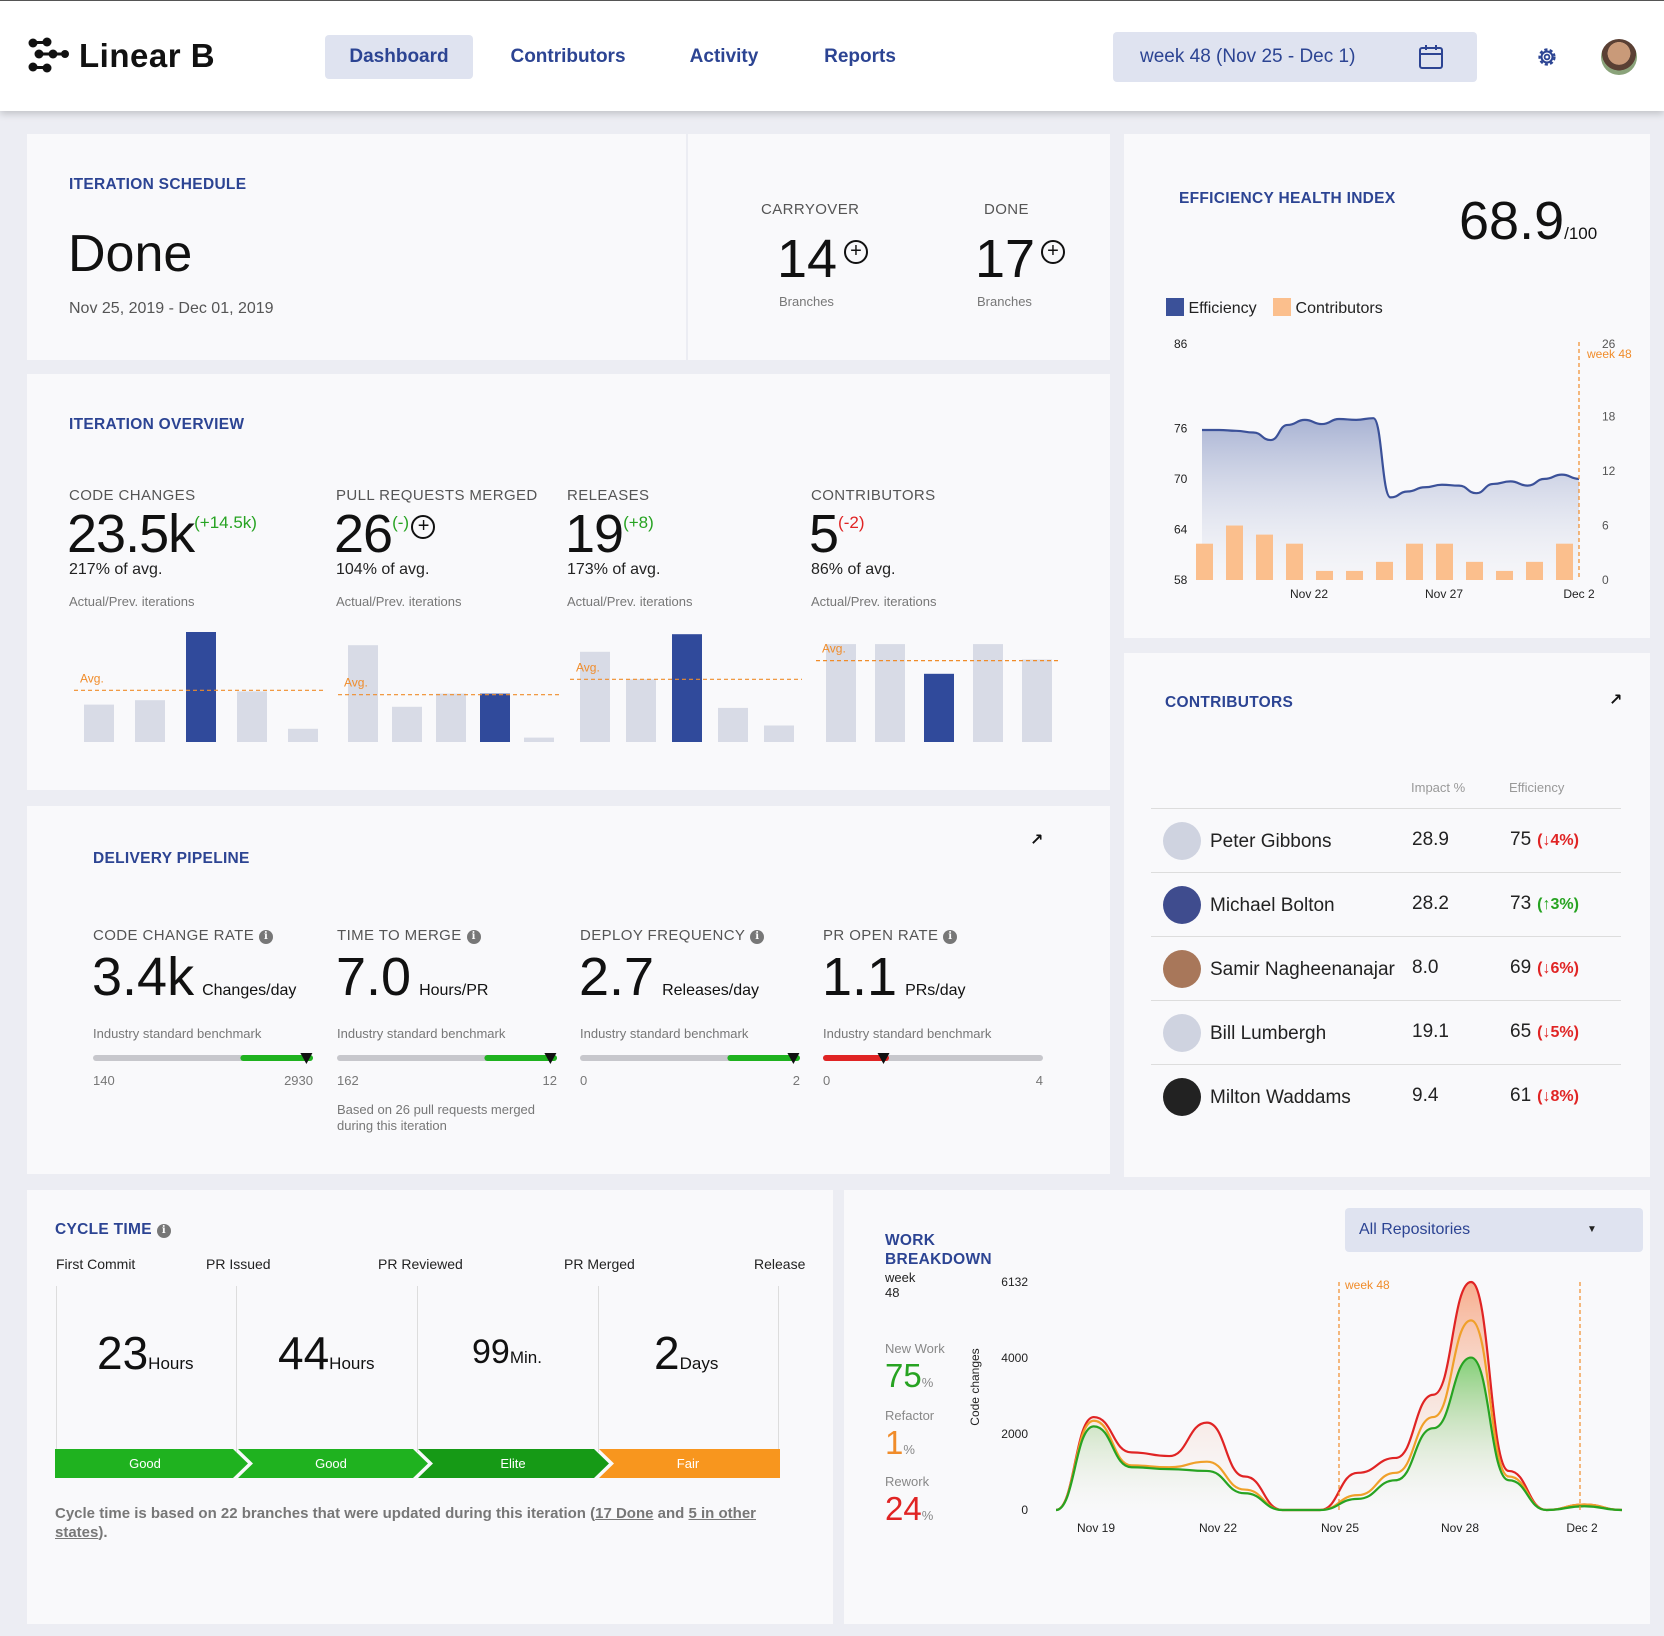 The width and height of the screenshot is (1664, 1636). What do you see at coordinates (806, 301) in the screenshot?
I see `carryover-unit: Branches` at bounding box center [806, 301].